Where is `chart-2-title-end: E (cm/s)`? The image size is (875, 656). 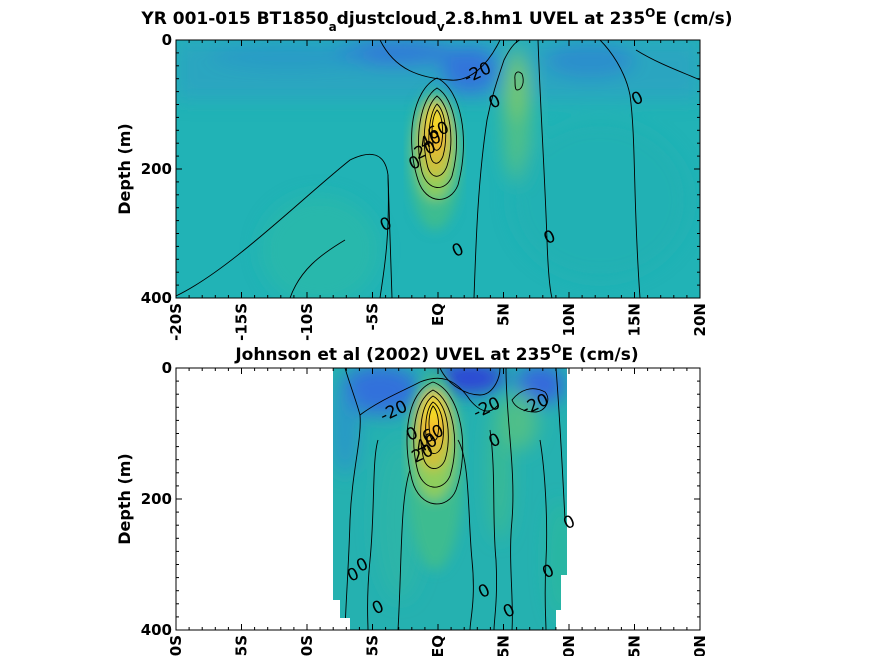
chart-2-title-end: E (cm/s) is located at coordinates (599, 355).